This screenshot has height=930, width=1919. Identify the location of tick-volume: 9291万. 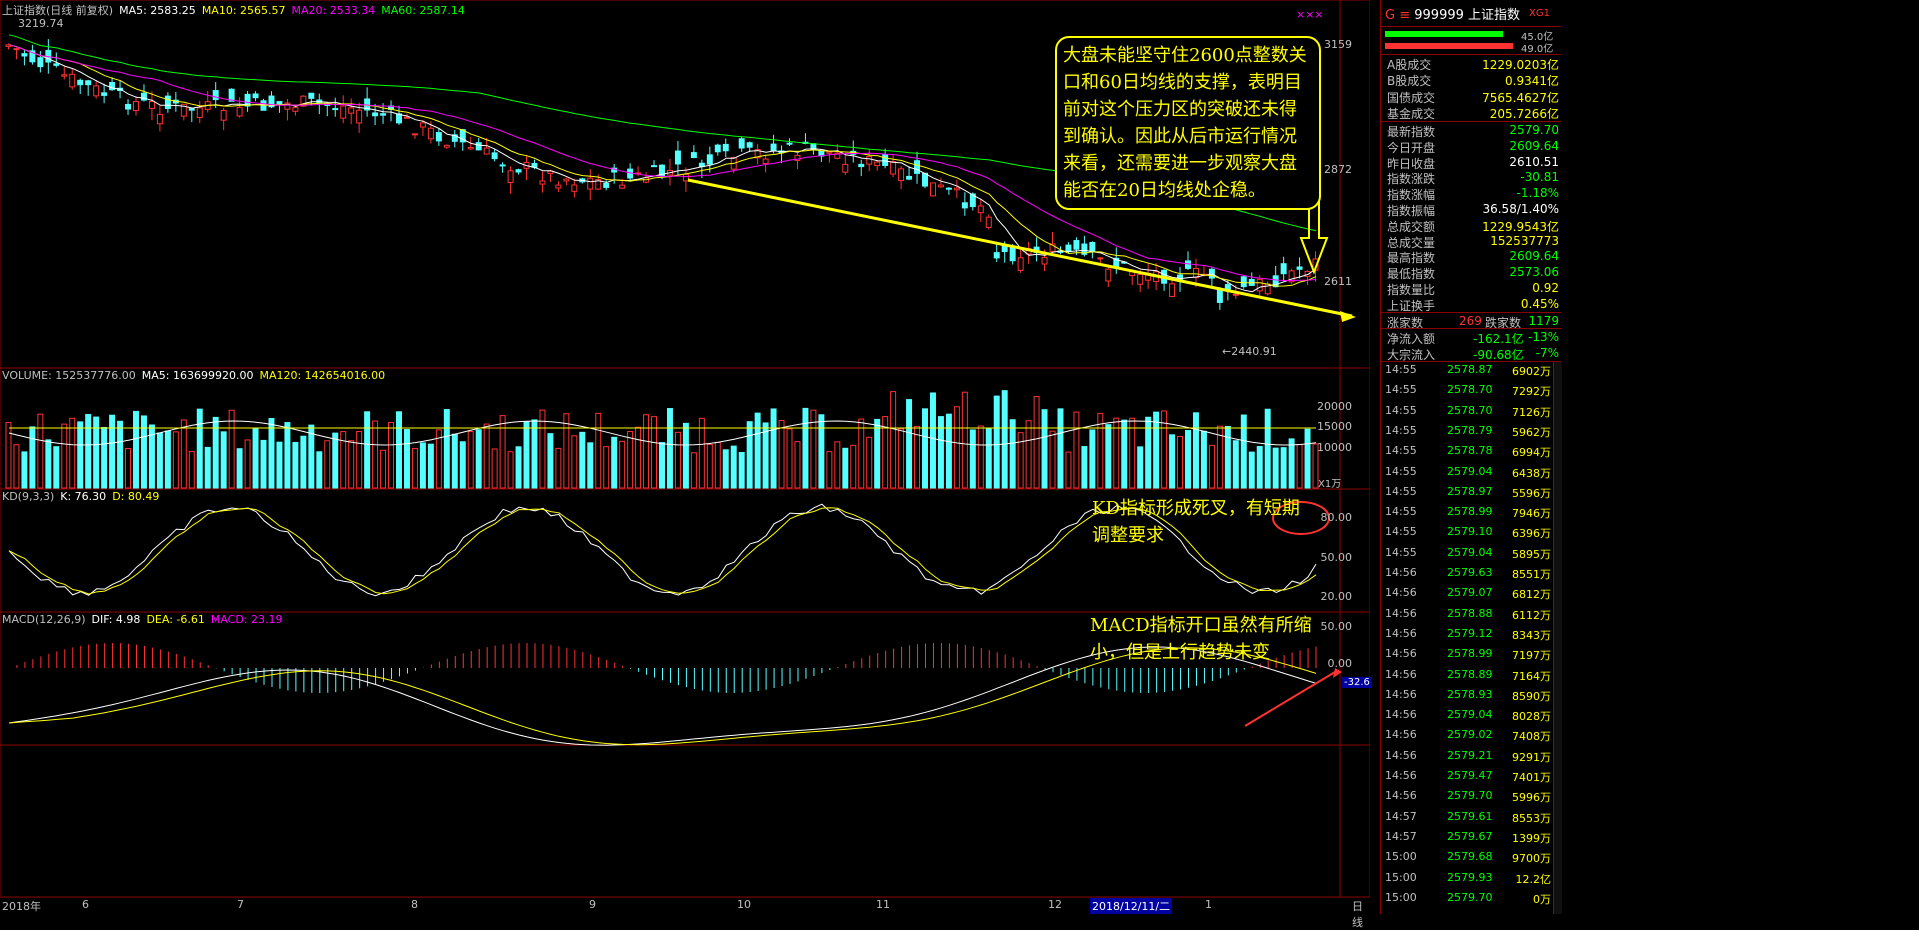
(1531, 757).